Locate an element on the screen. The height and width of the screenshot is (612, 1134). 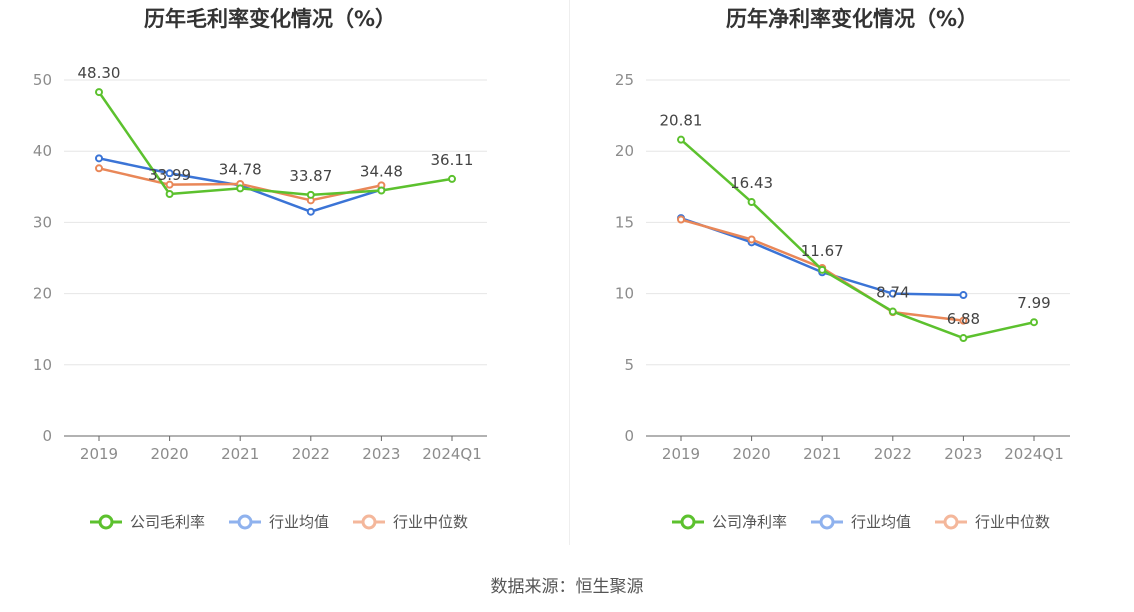
c1-ytick-10: 10 is located at coordinates (42, 365).